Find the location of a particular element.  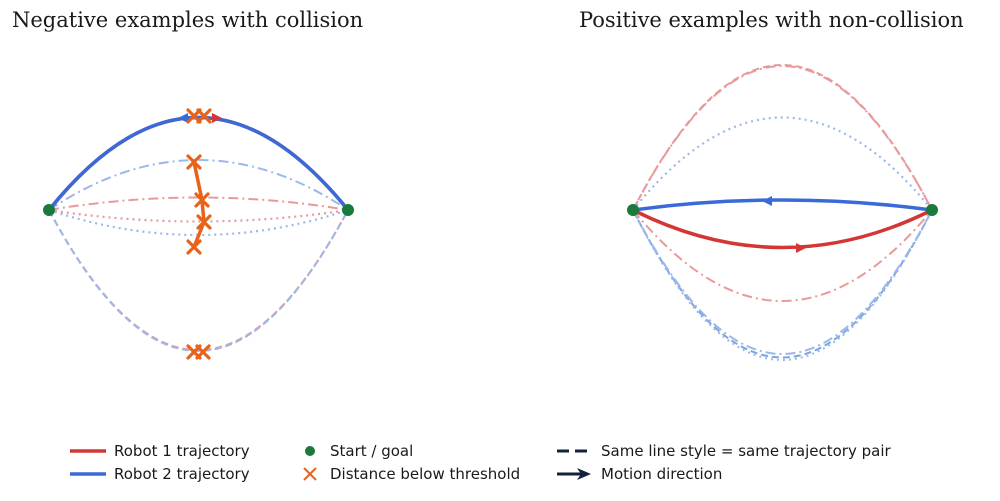

robot2-dashed-trajectory is located at coordinates (198, 280).